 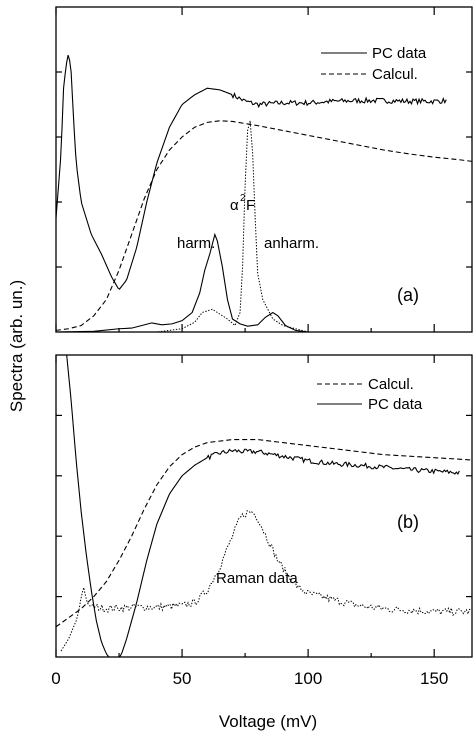 What do you see at coordinates (291, 243) in the screenshot?
I see `annotation-anharm: anharm.` at bounding box center [291, 243].